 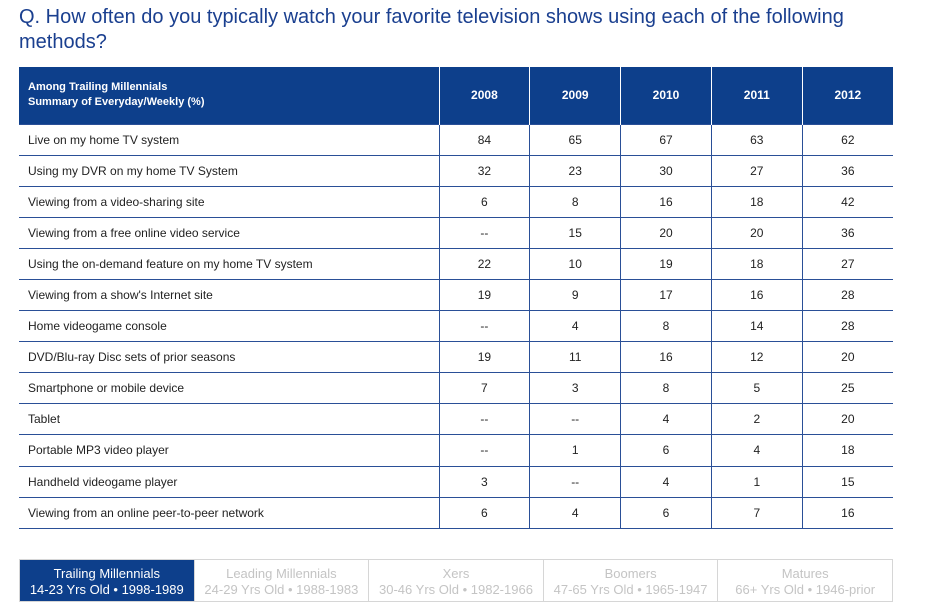 I want to click on value-cell: 62, so click(x=847, y=139).